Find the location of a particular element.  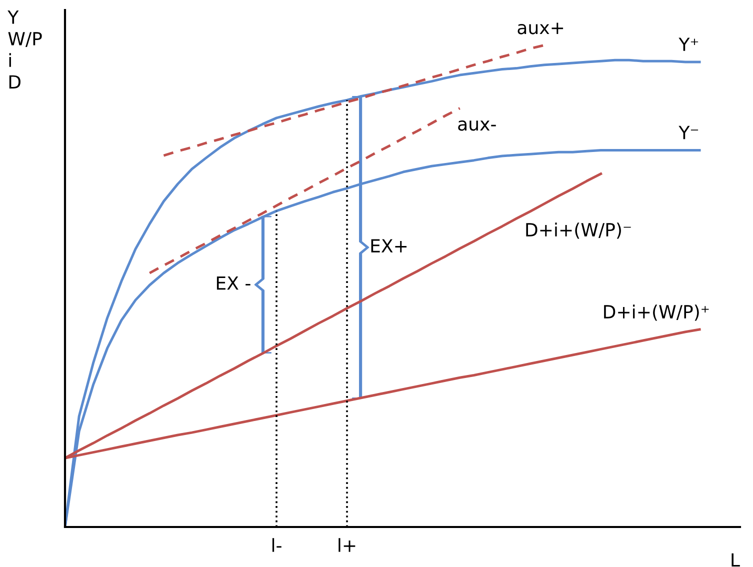

series-label: Y⁻ is located at coordinates (688, 133).